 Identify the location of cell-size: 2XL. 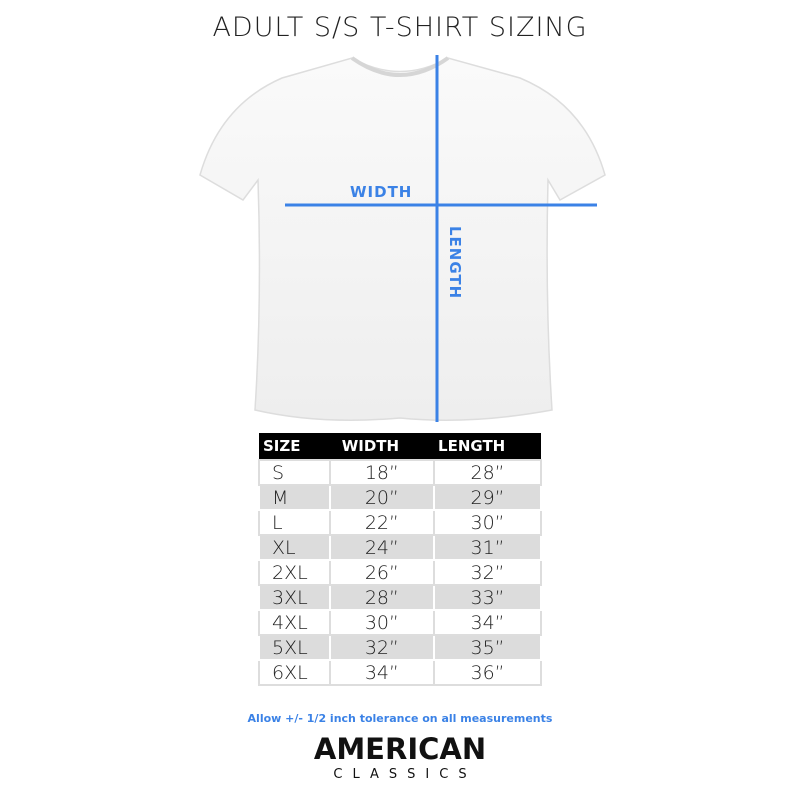
(294, 572).